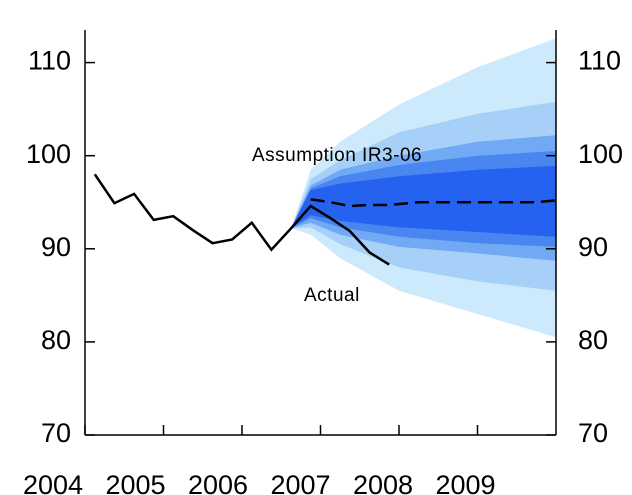 The image size is (632, 495). What do you see at coordinates (593, 433) in the screenshot?
I see `y2-tick-label: 70` at bounding box center [593, 433].